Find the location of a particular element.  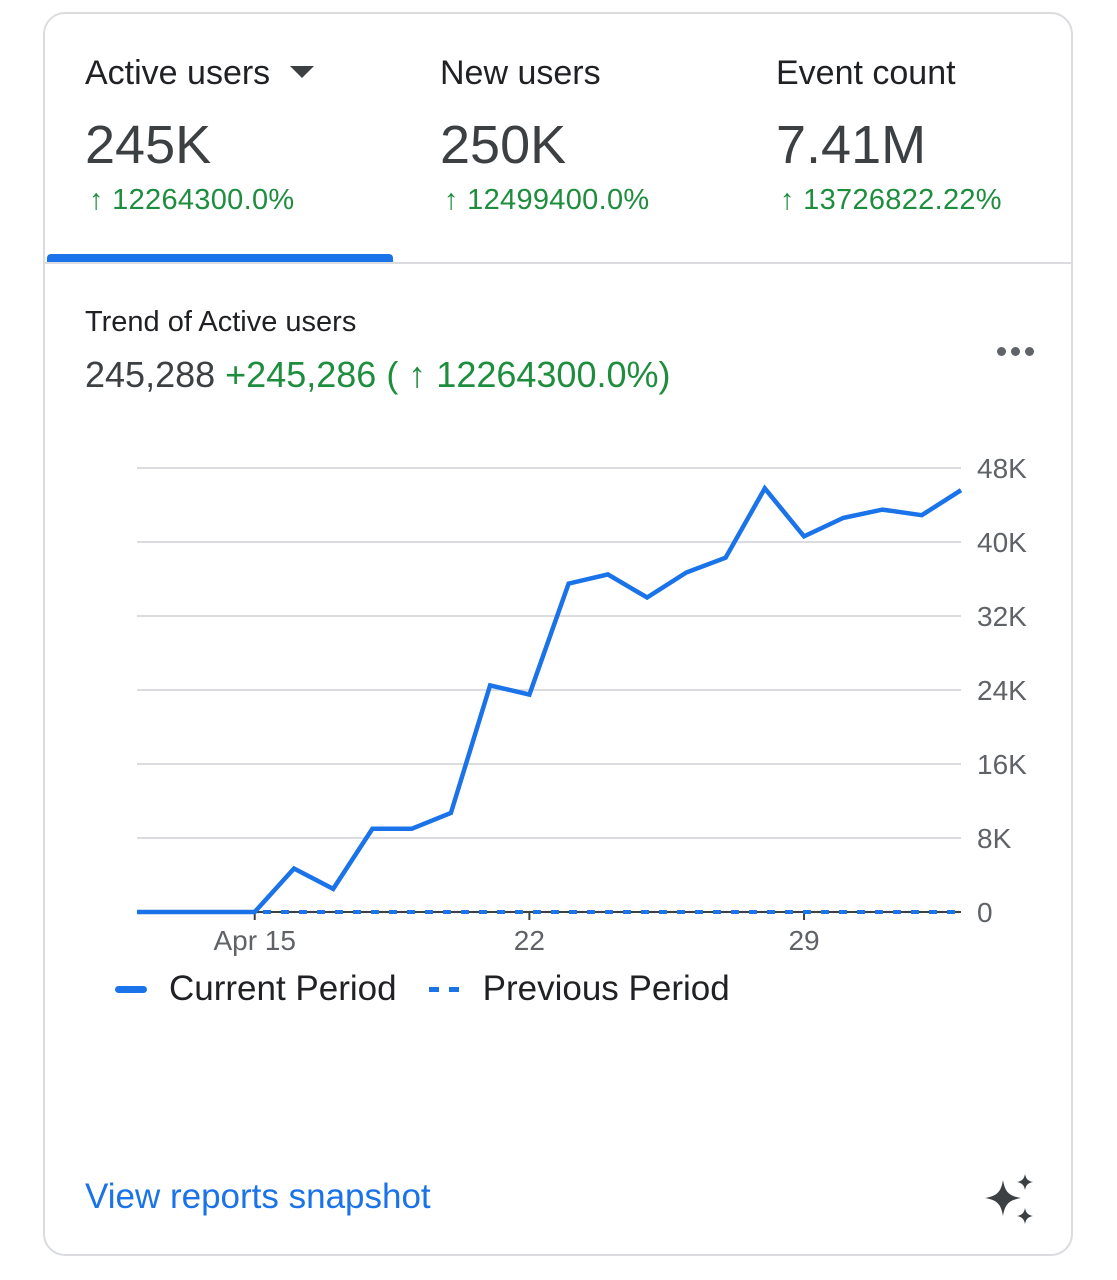

y-tick-label: 24K is located at coordinates (1002, 690).